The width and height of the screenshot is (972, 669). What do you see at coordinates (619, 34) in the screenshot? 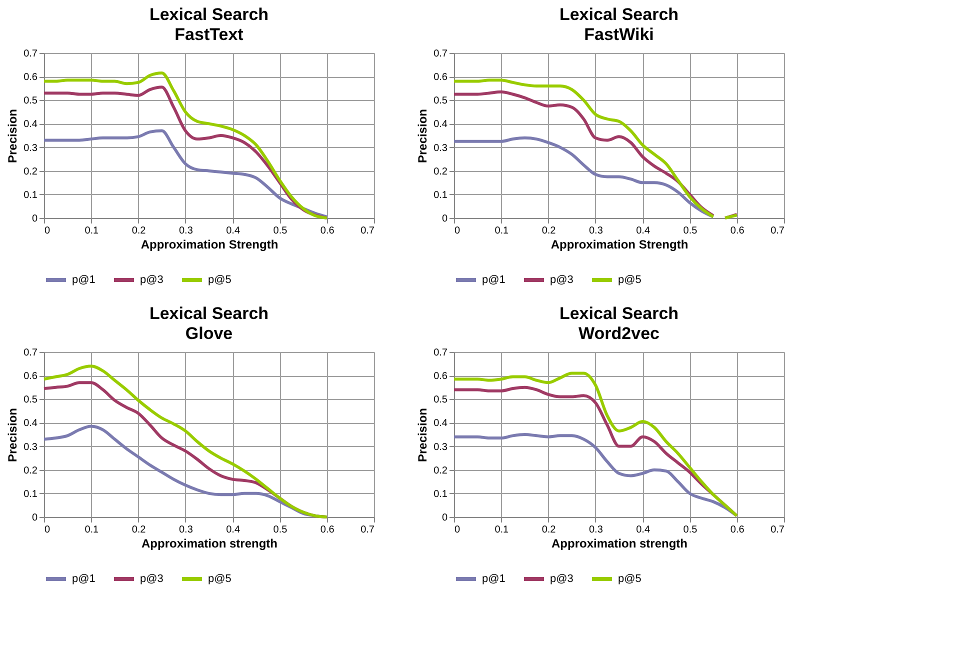
I see `chart-subtitle: FastWiki` at bounding box center [619, 34].